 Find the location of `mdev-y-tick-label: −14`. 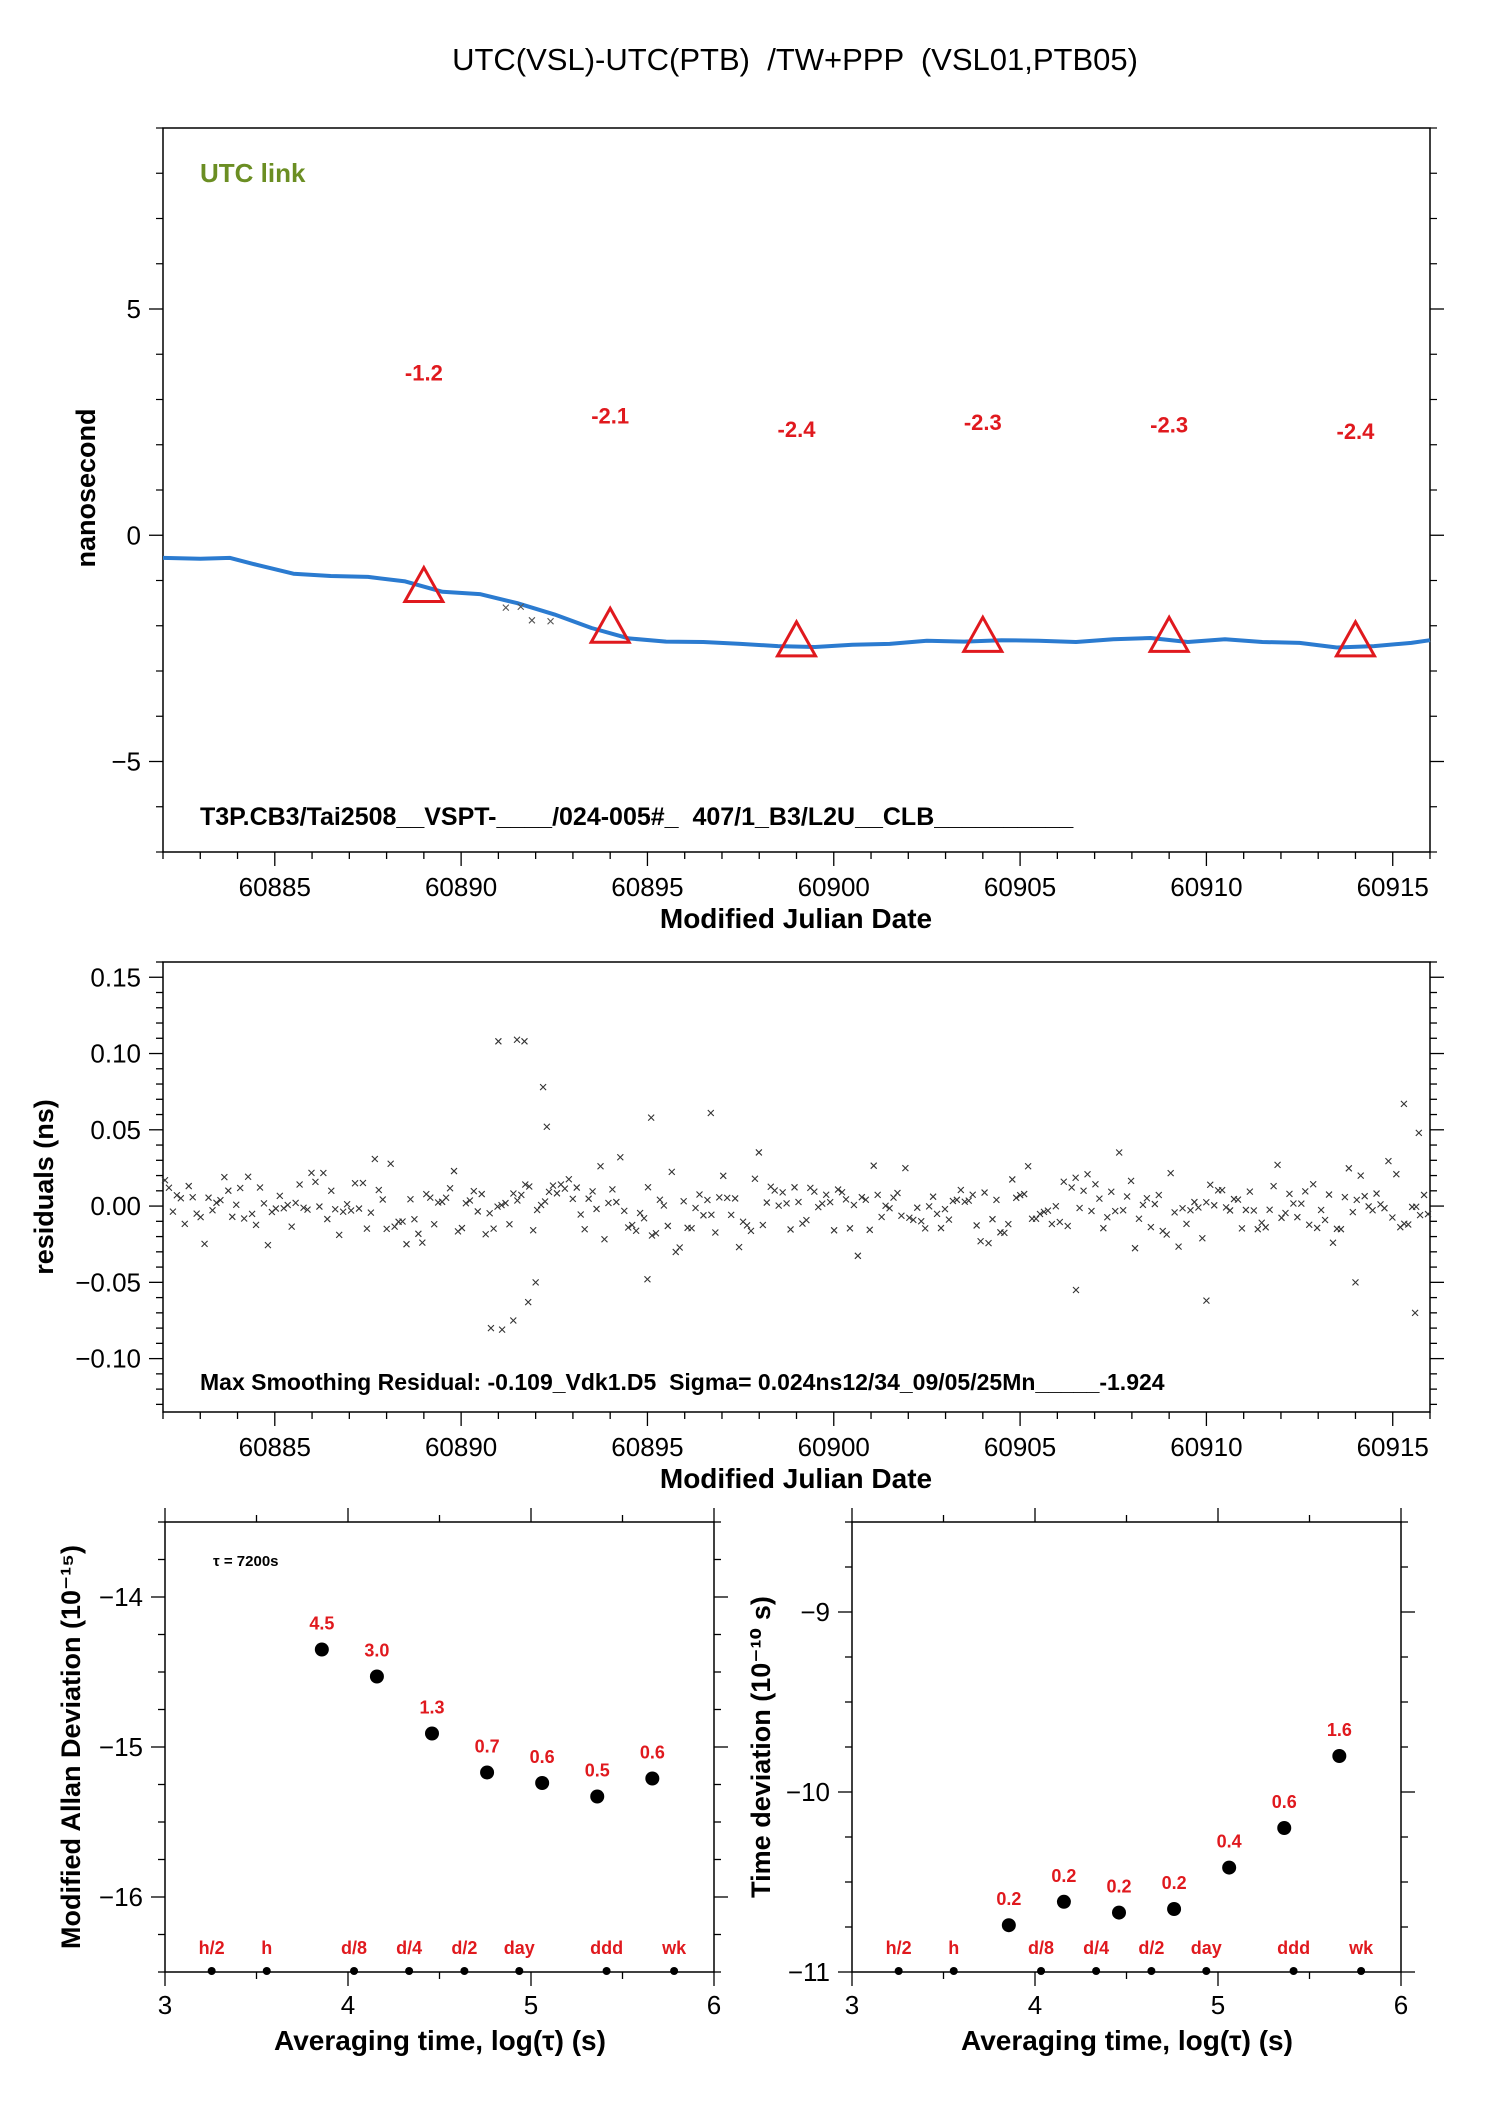

mdev-y-tick-label: −14 is located at coordinates (121, 1597).